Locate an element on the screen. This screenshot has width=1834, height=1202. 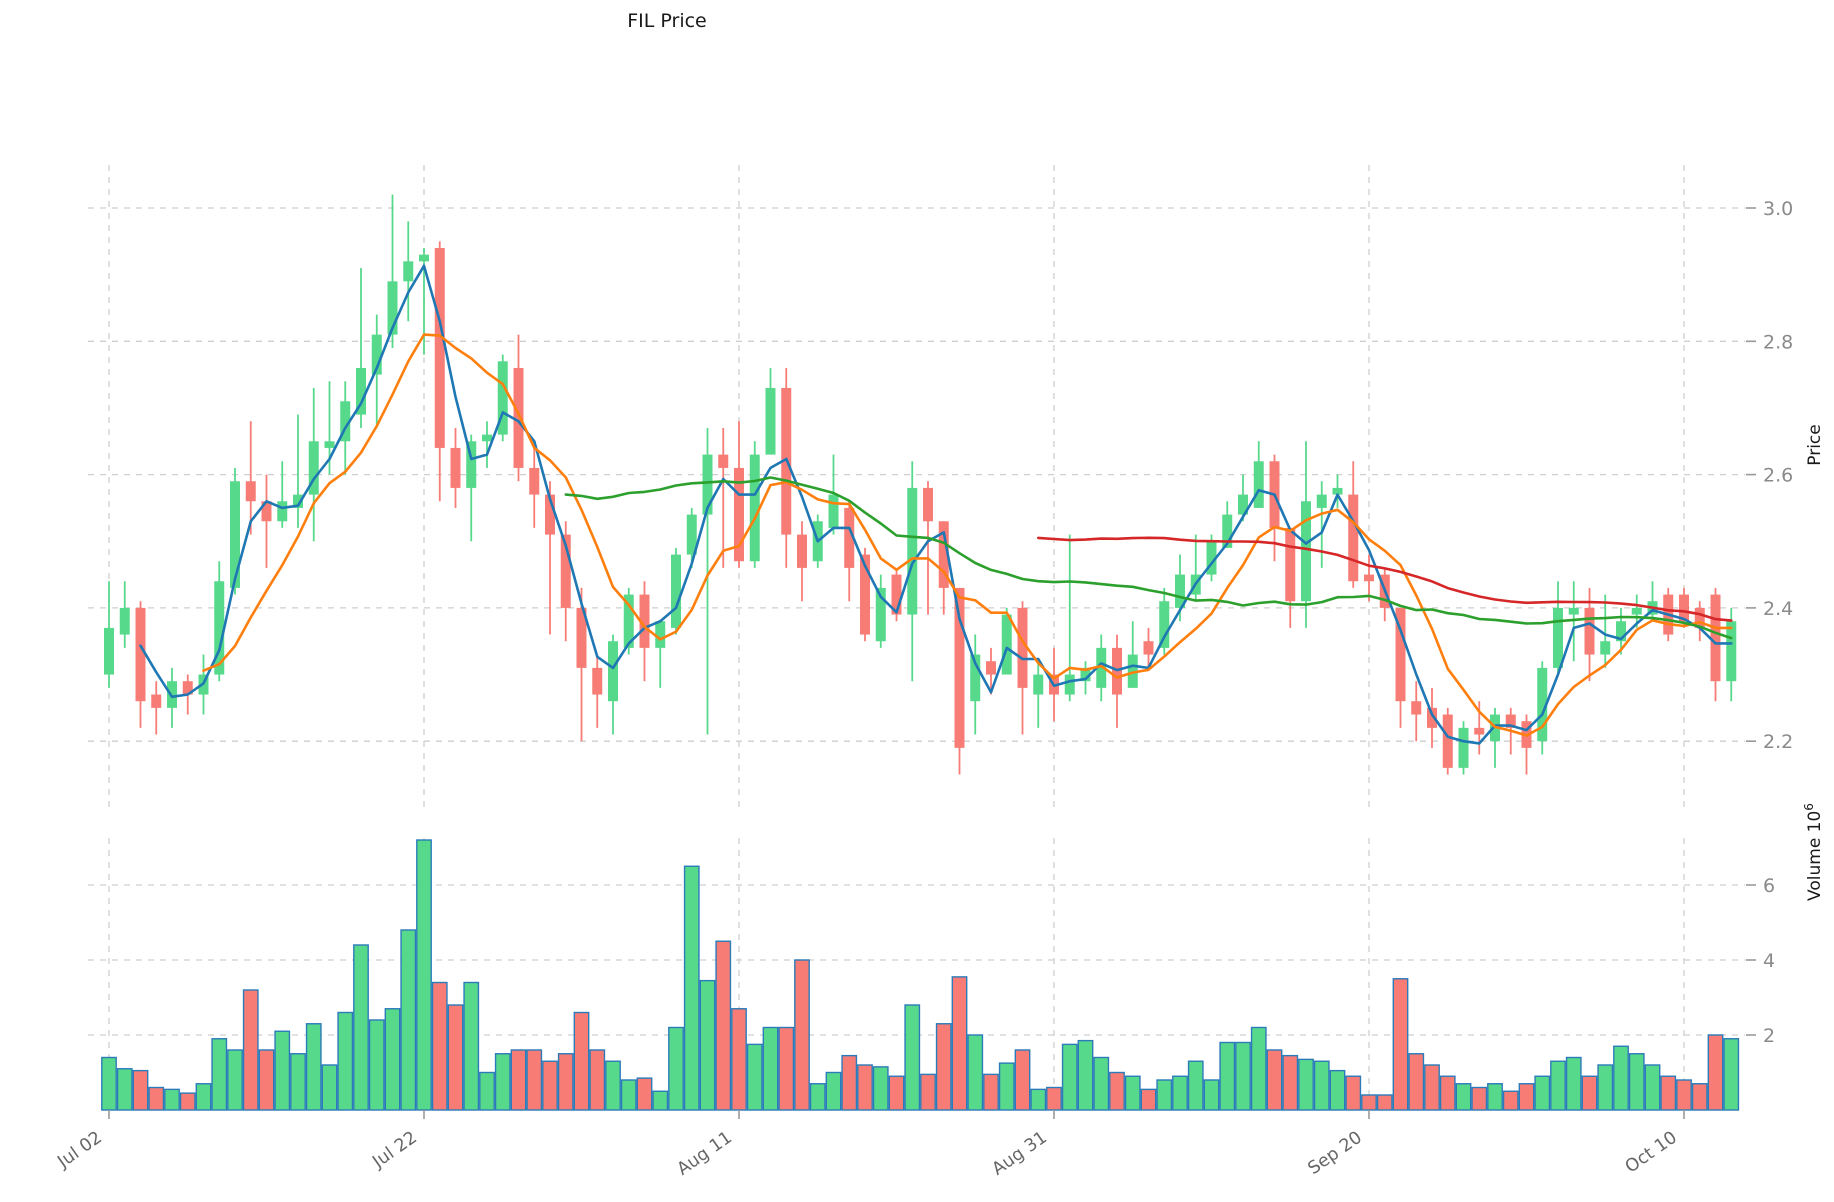
price-tick-label: 3.0 is located at coordinates (1778, 209).